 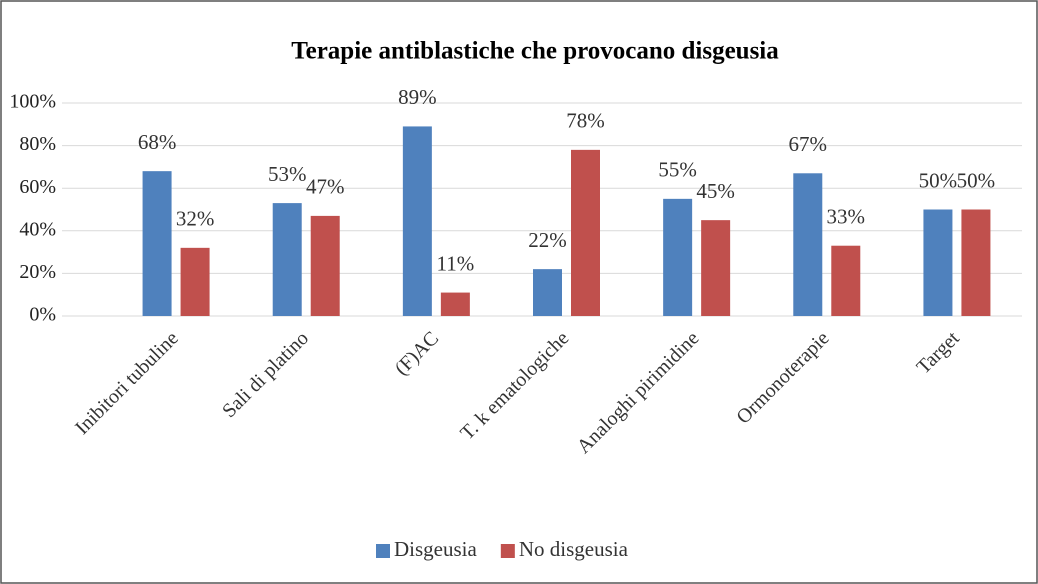 What do you see at coordinates (37, 272) in the screenshot?
I see `y-tick-label: 20%` at bounding box center [37, 272].